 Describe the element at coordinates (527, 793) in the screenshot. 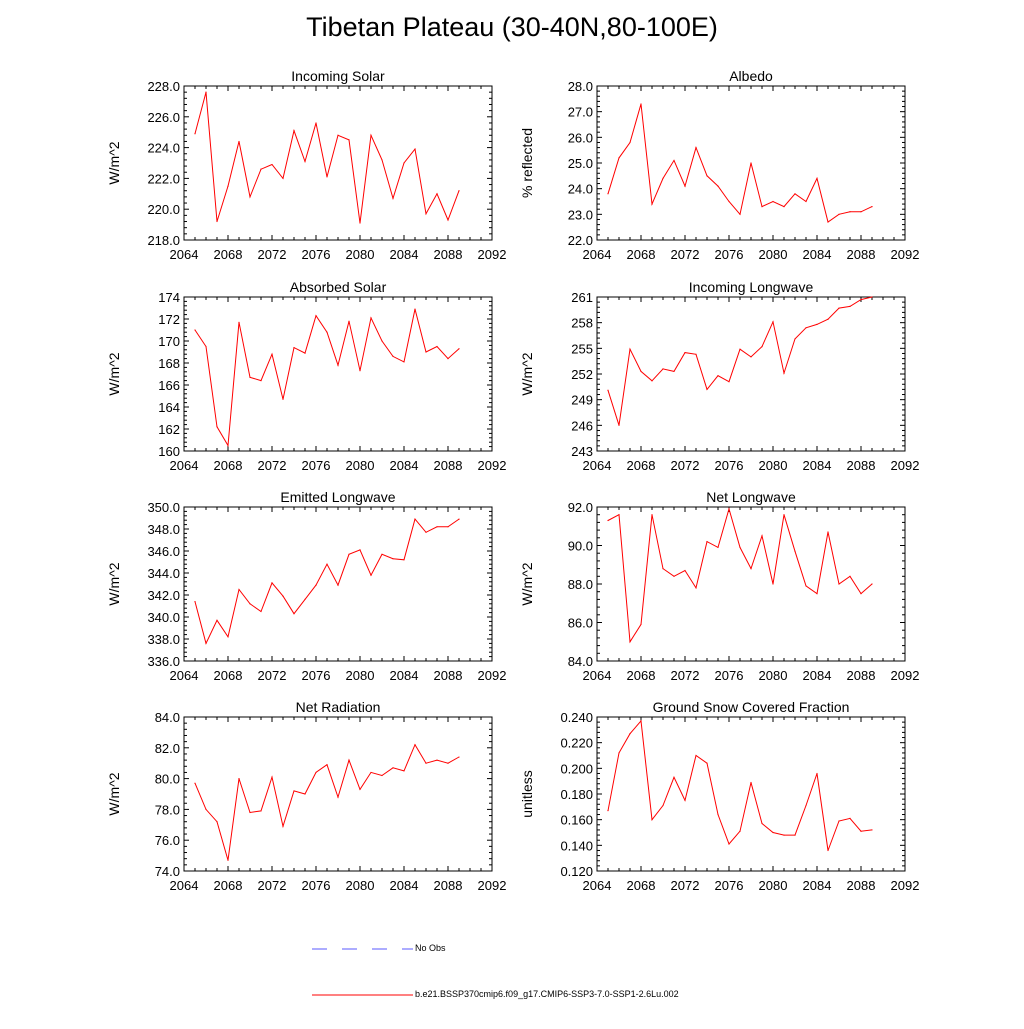

I see `y-axis-label: unitless` at that location.